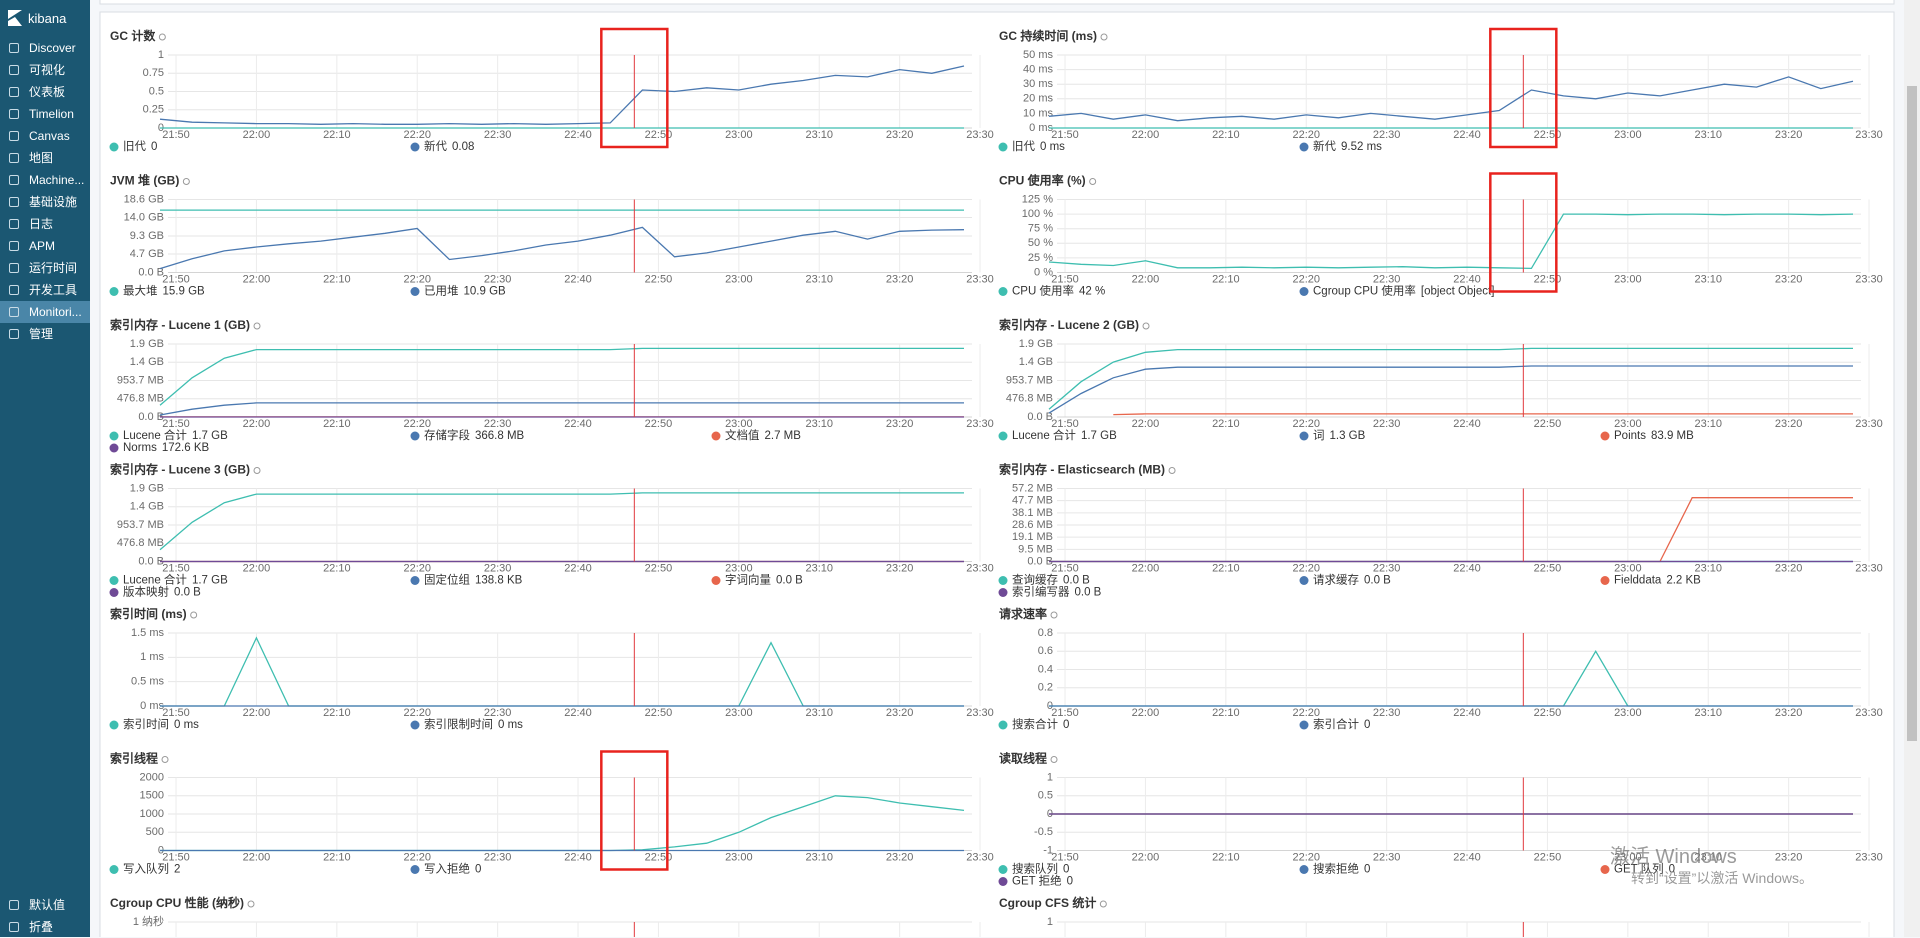 Image resolution: width=1920 pixels, height=938 pixels. I want to click on nav-item: Timelion, so click(45, 114).